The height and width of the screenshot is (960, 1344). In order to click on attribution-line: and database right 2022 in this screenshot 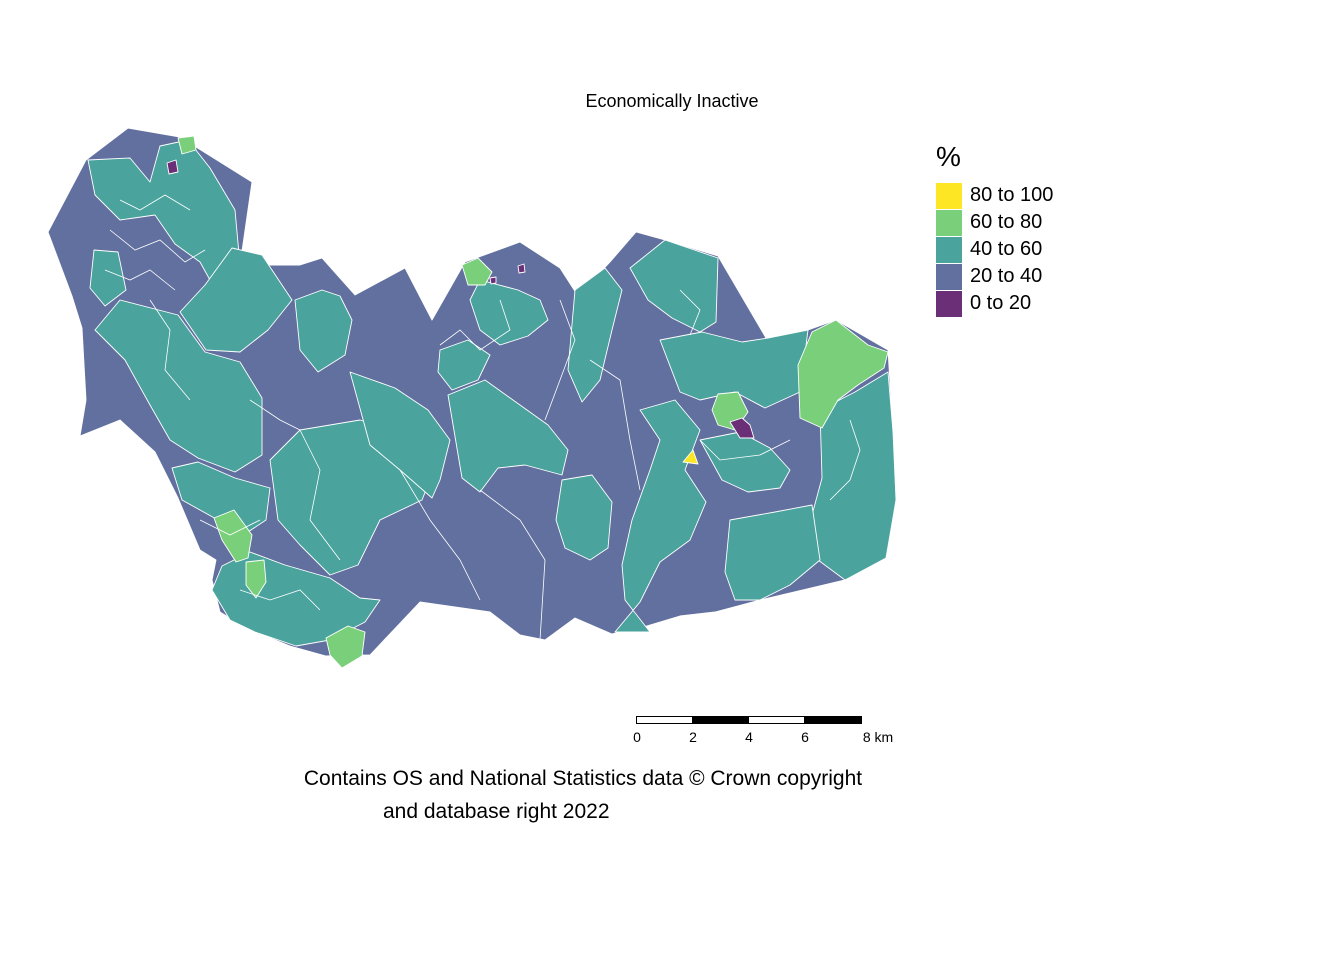, I will do `click(496, 811)`.